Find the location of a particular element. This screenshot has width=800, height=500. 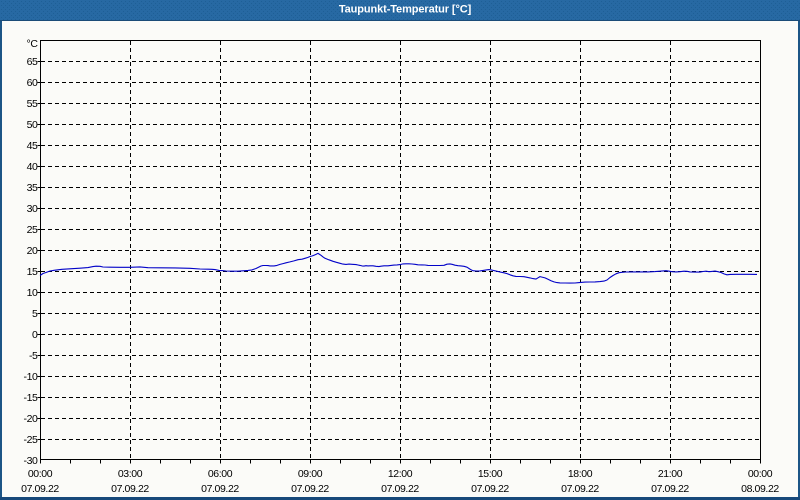

svg-text: 30 is located at coordinates (32, 209).